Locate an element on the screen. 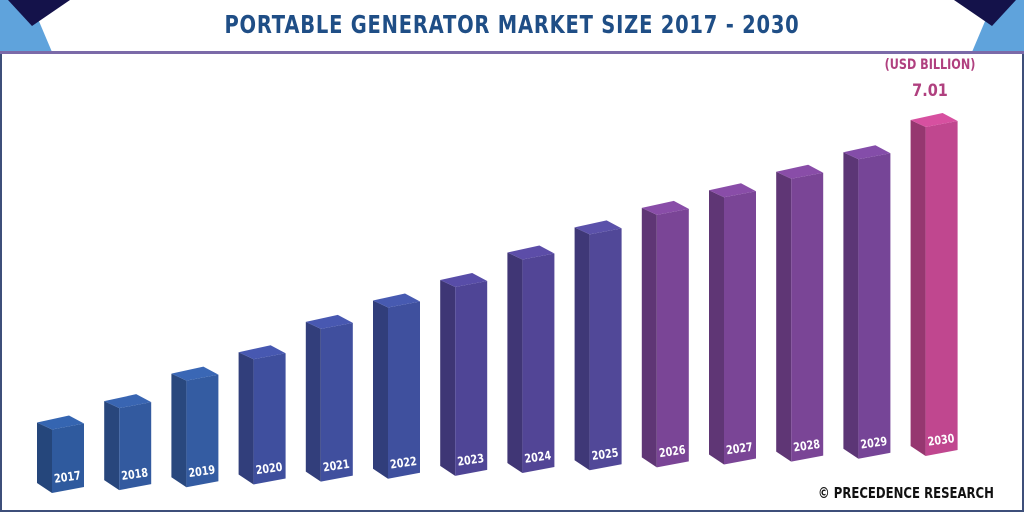 This screenshot has height=512, width=1024. tick-label-2023: 2023 is located at coordinates (470, 460).